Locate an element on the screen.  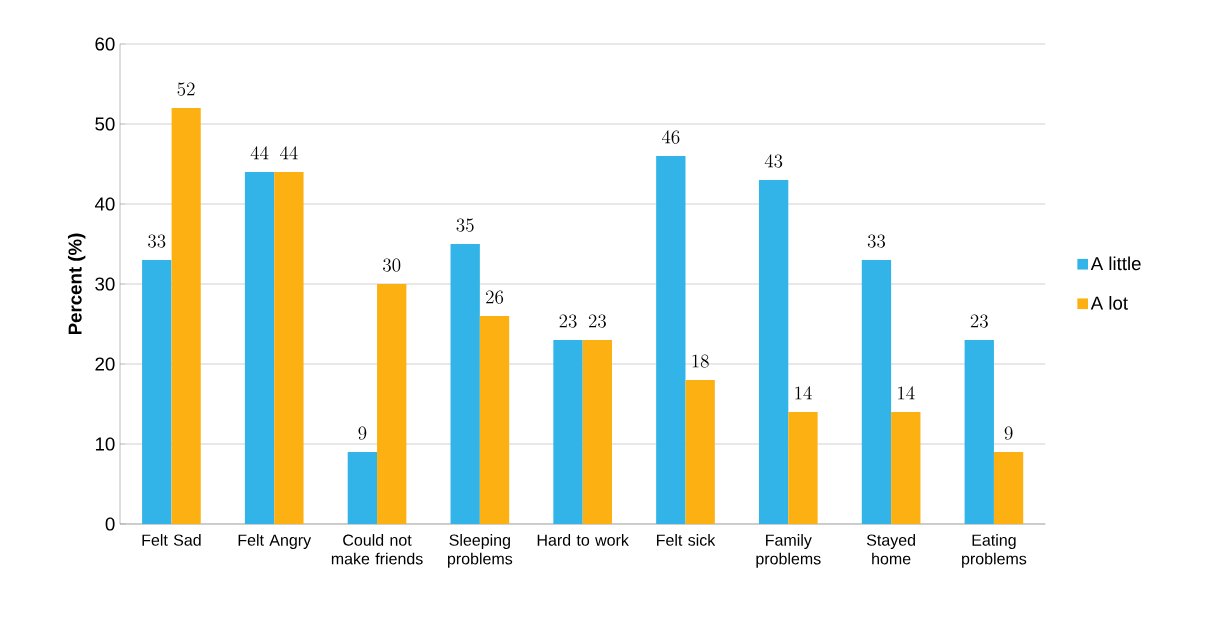
y-tick-label: 10 is located at coordinates (105, 444).